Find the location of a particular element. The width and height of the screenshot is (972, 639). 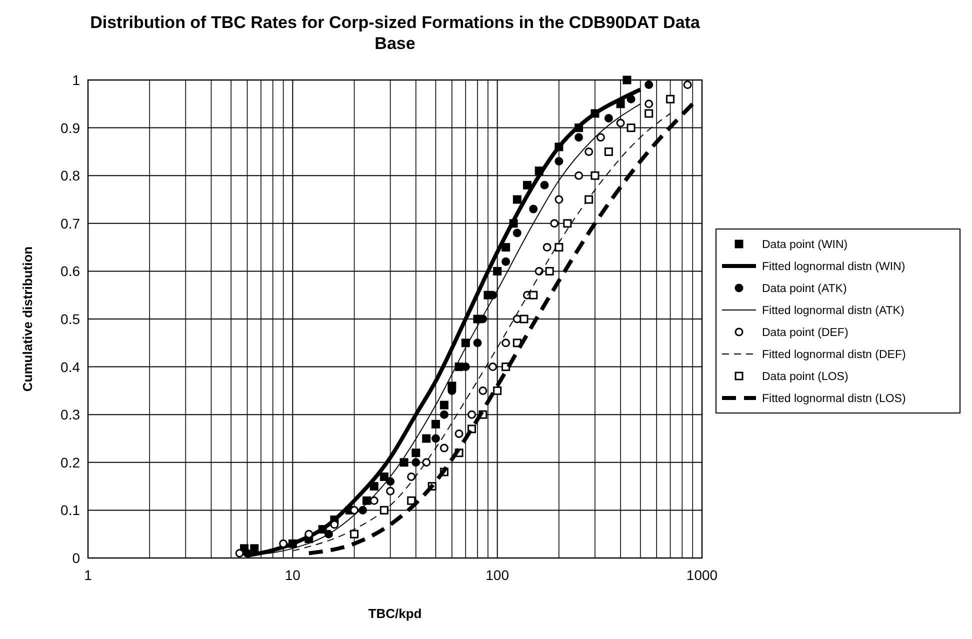

y-tick-label: 1 is located at coordinates (76, 80).